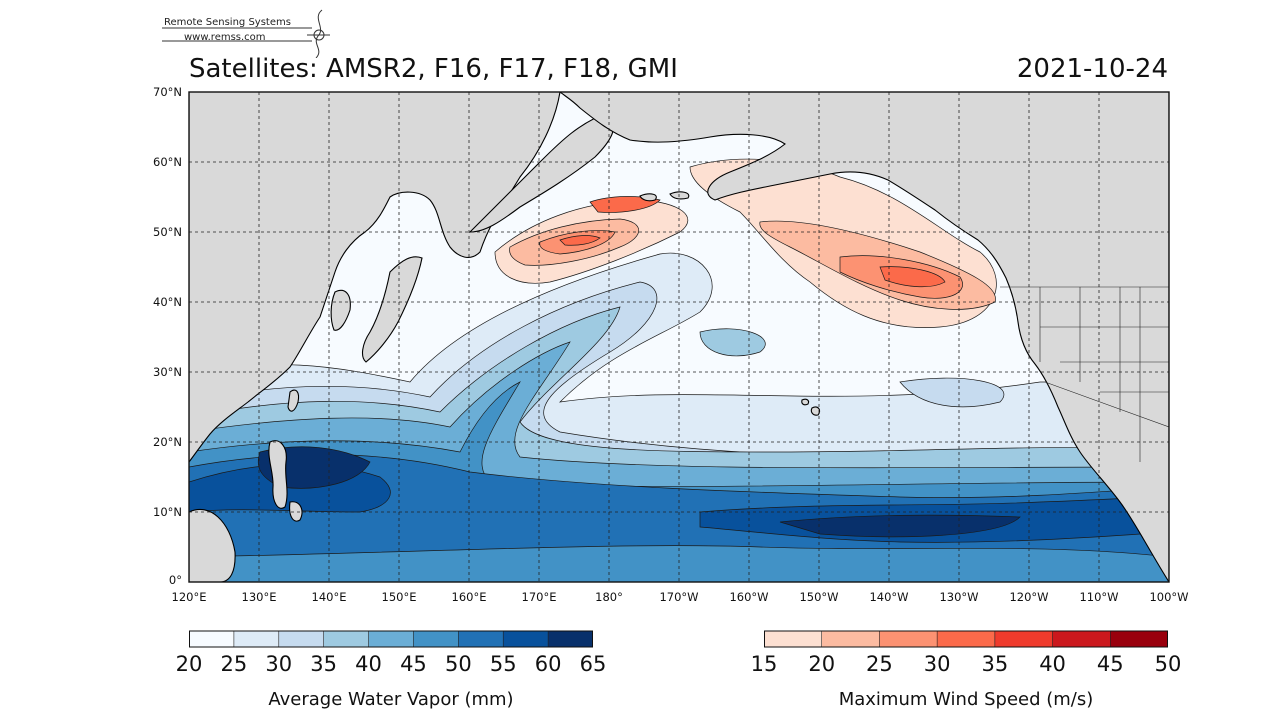 This screenshot has height=720, width=1280. I want to click on map-title: Satellites: AMSR2, F16, F17, F18, GMI, so click(433, 69).